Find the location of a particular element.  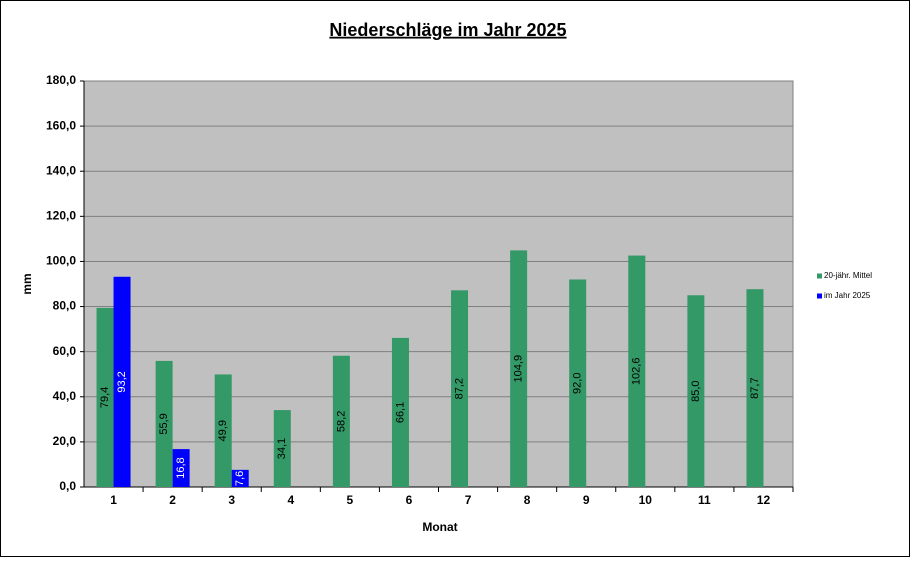

x-tick-label: 12 is located at coordinates (764, 500).